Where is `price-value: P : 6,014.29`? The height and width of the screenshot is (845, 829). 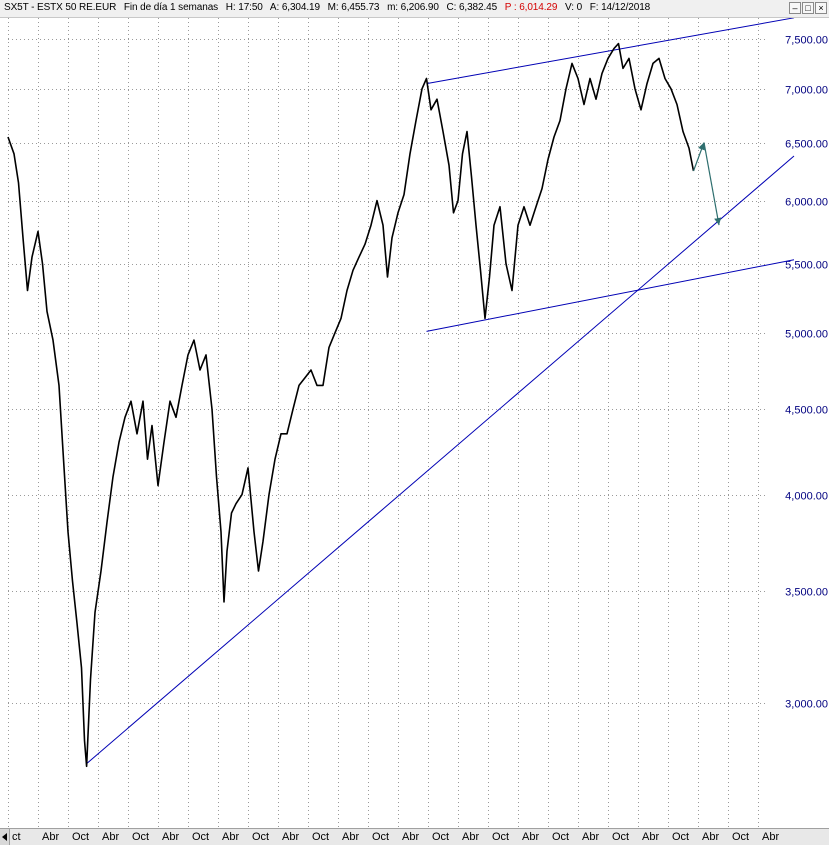 price-value: P : 6,014.29 is located at coordinates (531, 7).